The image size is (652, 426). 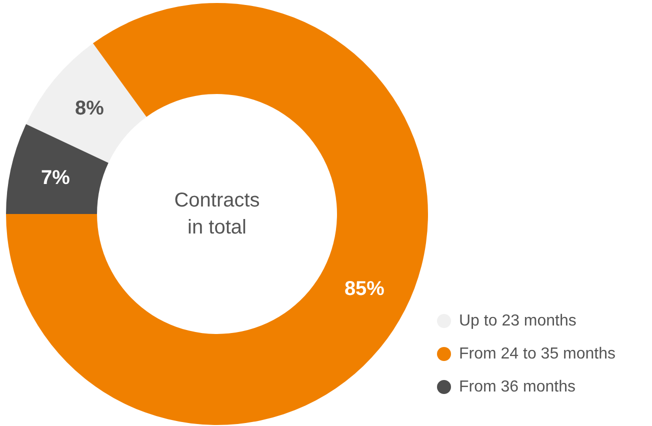 I want to click on text: Contracts in total, so click(x=217, y=214).